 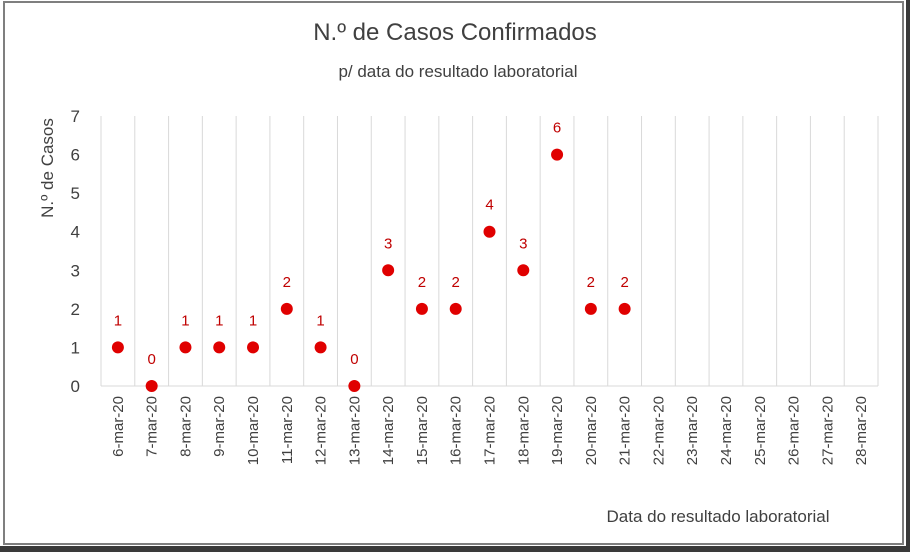 I want to click on x-tick-label: 15-mar-20, so click(x=422, y=430).